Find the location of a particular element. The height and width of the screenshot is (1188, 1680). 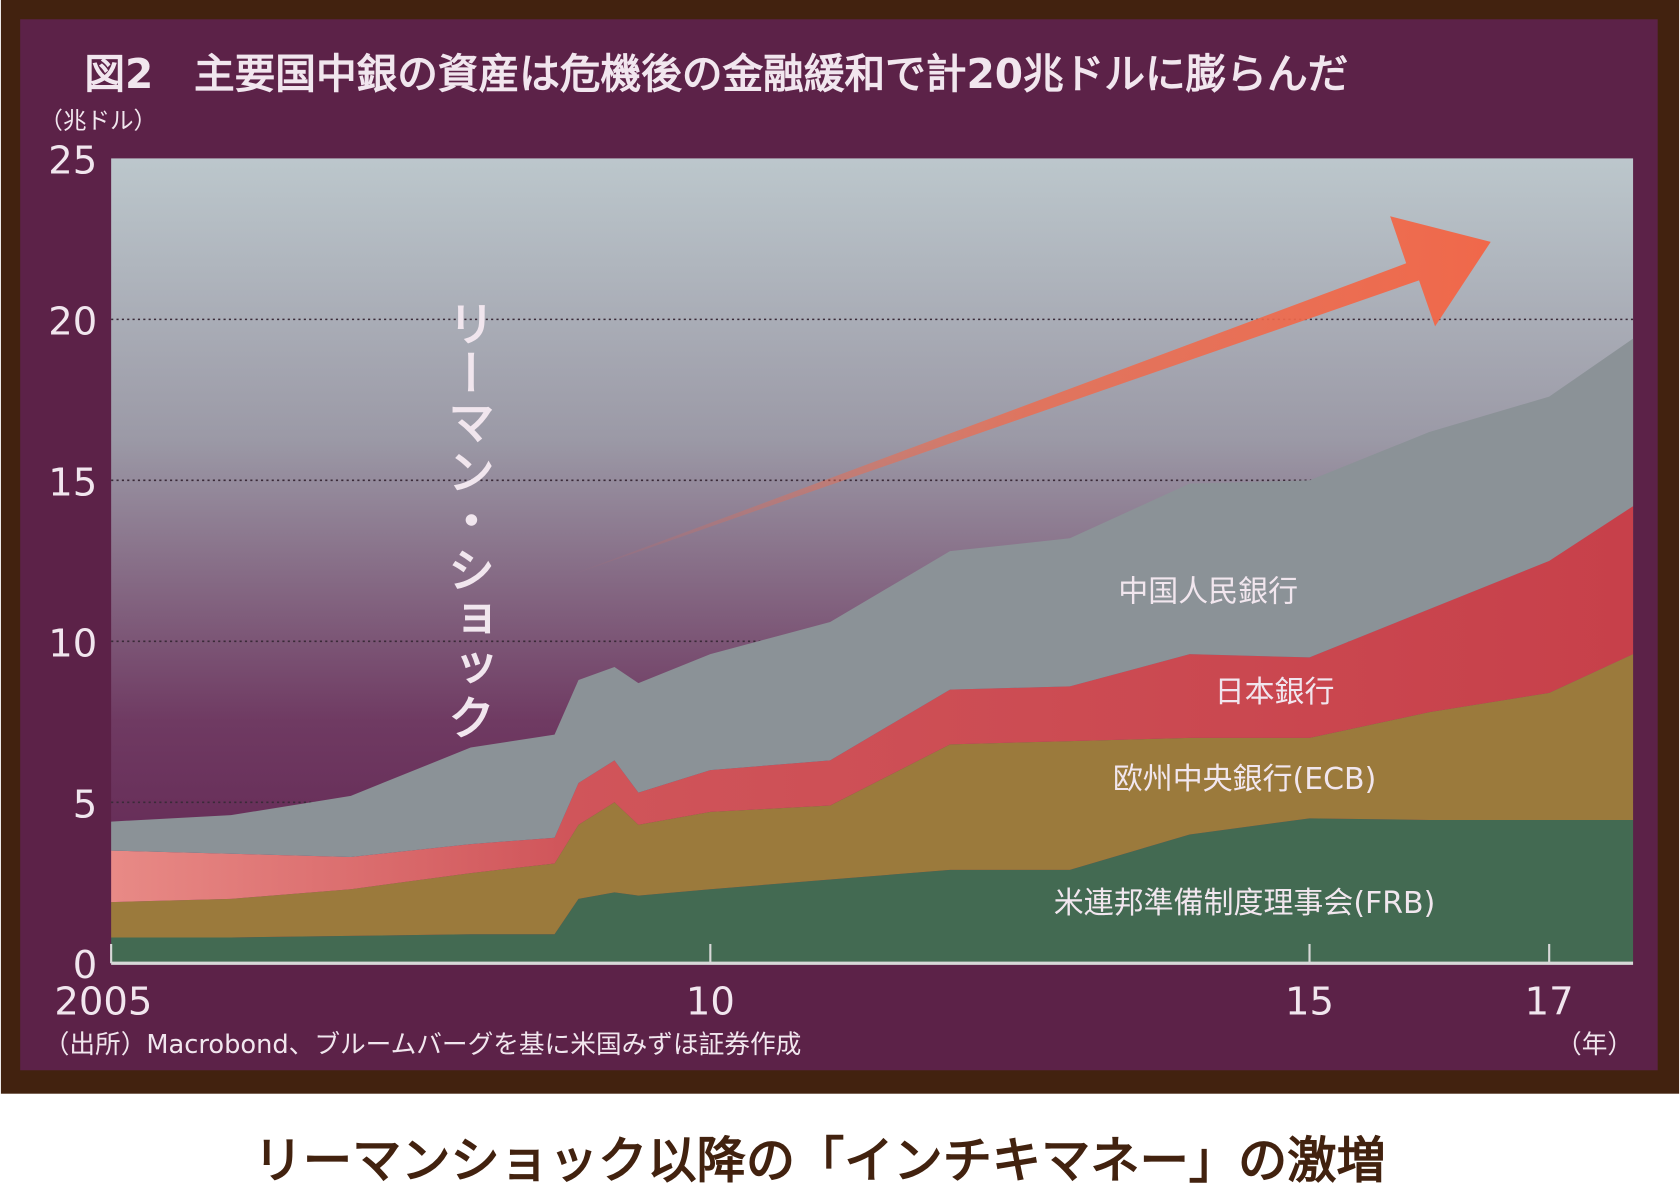

caption: リーマンショック以降の「インチキマネー」の激増 is located at coordinates (820, 1159).